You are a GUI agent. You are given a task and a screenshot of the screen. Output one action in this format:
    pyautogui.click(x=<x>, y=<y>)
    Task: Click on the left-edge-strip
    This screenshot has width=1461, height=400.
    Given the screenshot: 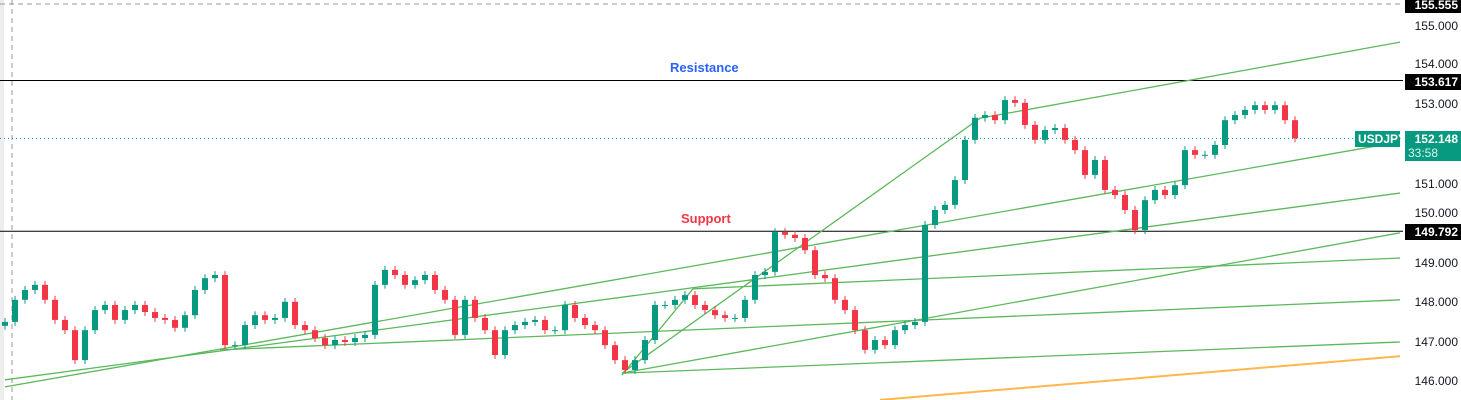 What is the action you would take?
    pyautogui.click(x=2, y=200)
    